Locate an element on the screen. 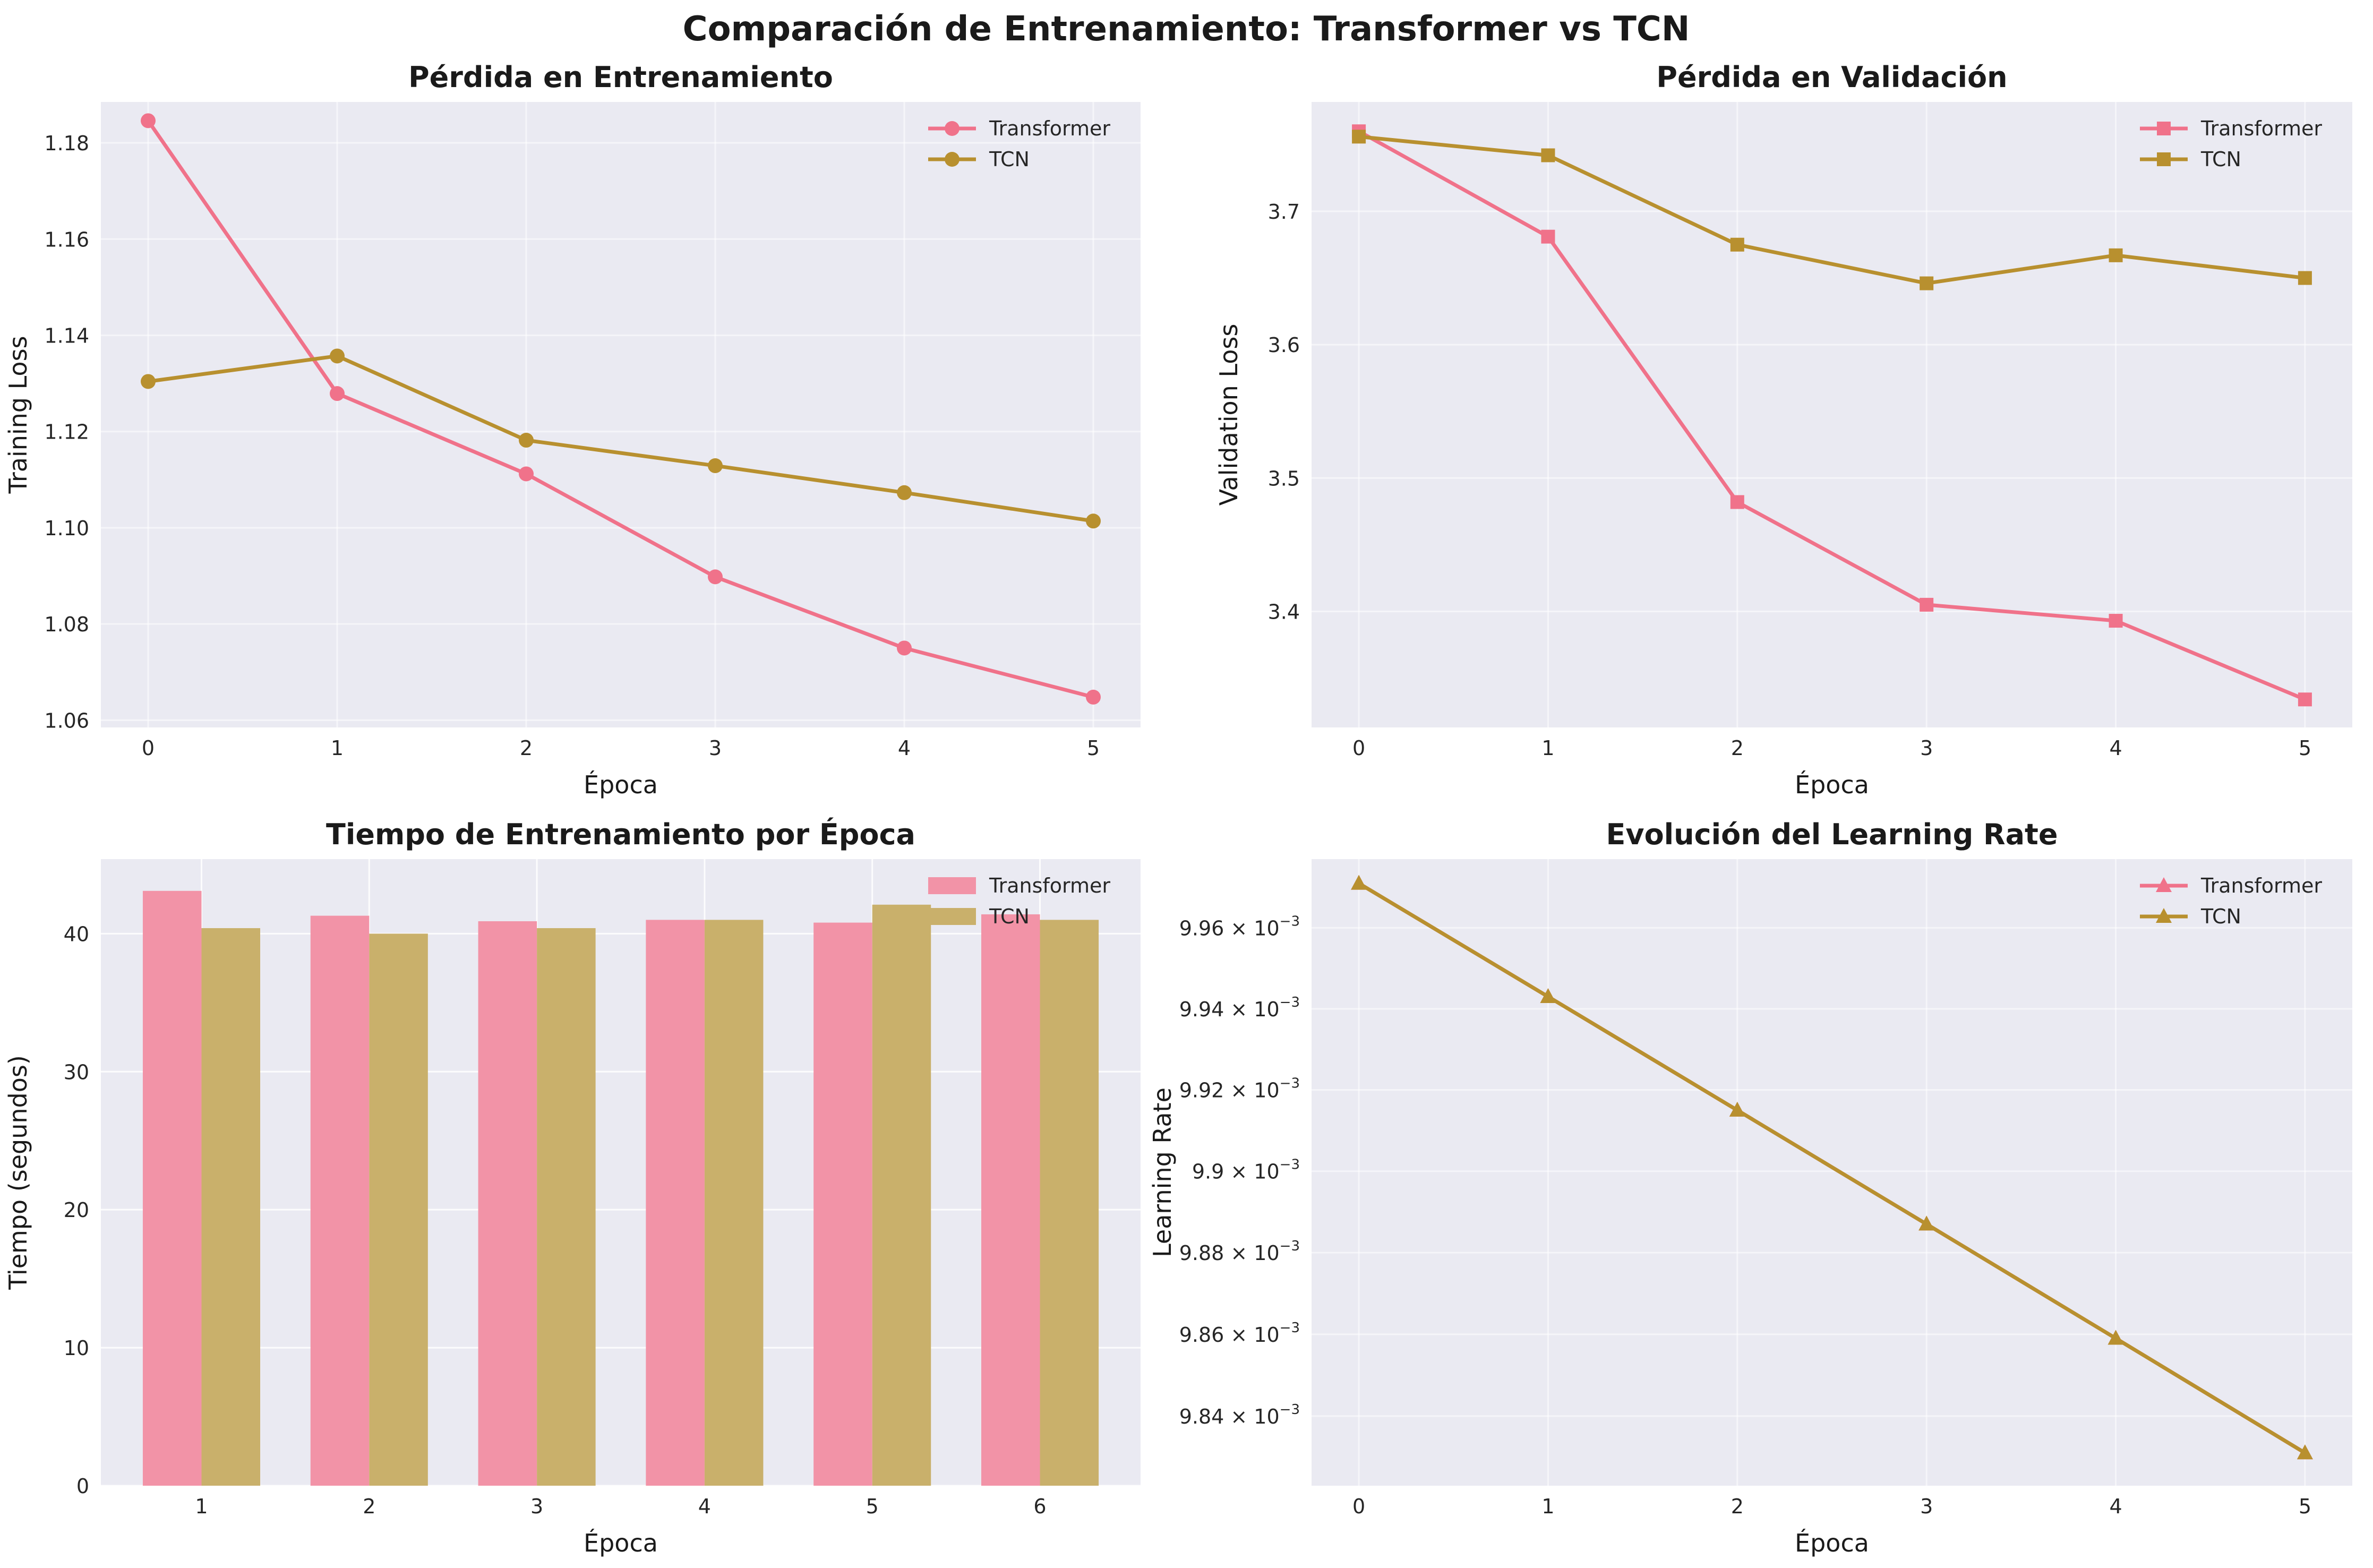  legend-label: Transformer is located at coordinates (1049, 128).